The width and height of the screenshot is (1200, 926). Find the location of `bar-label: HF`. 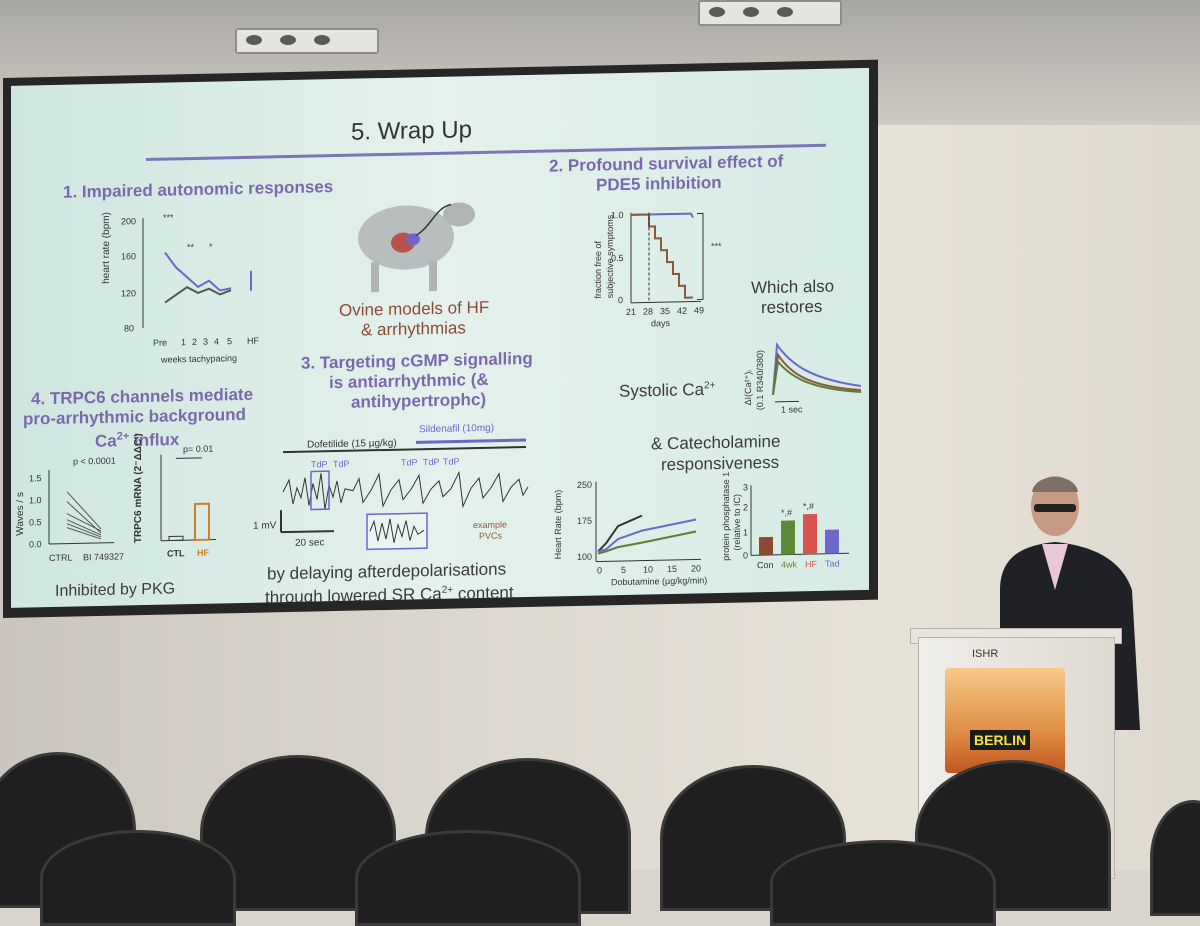

bar-label: HF is located at coordinates (811, 564).